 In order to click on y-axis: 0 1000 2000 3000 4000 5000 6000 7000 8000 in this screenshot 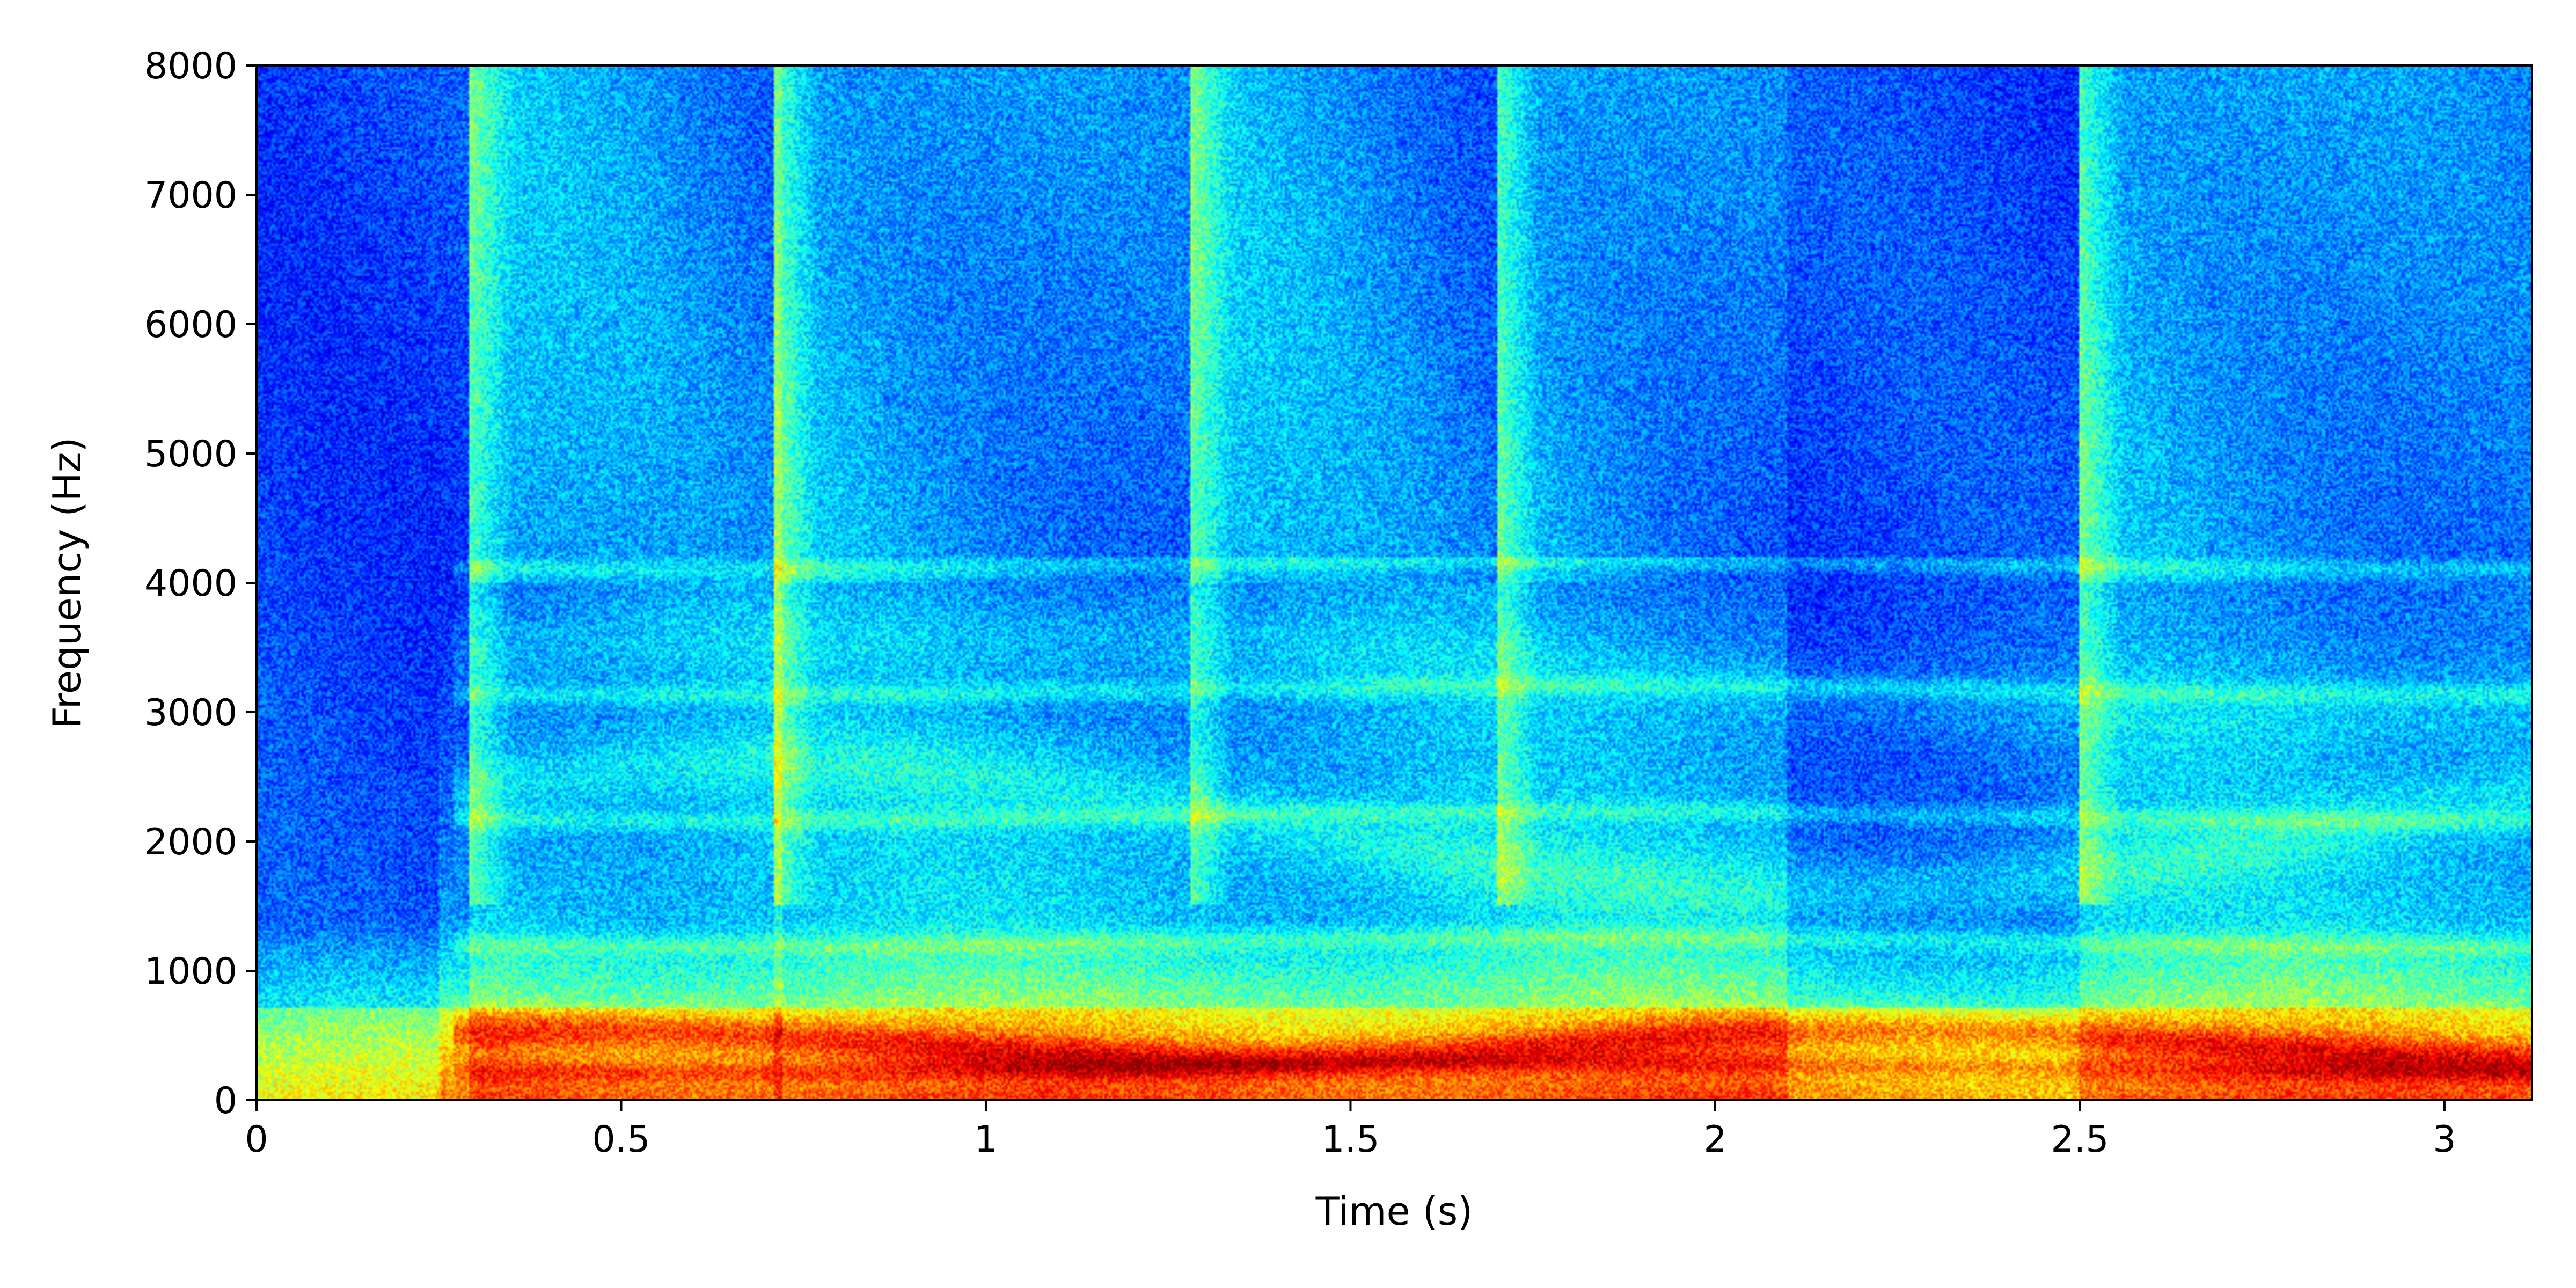, I will do `click(200, 583)`.